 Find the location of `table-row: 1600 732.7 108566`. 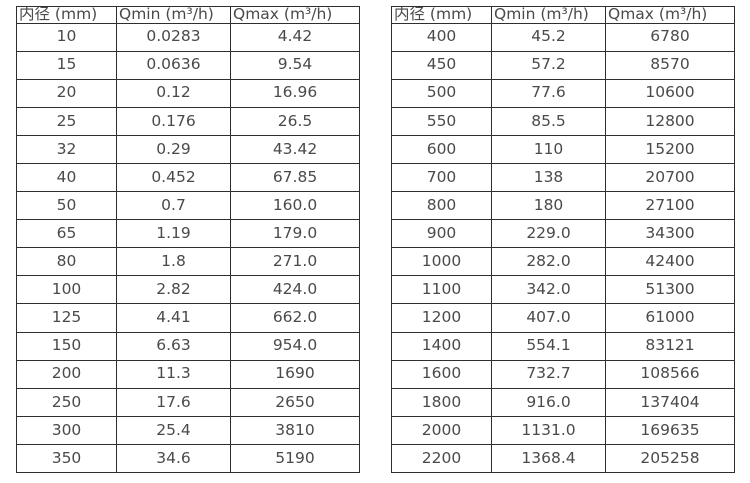

table-row: 1600 732.7 108566 is located at coordinates (563, 374).